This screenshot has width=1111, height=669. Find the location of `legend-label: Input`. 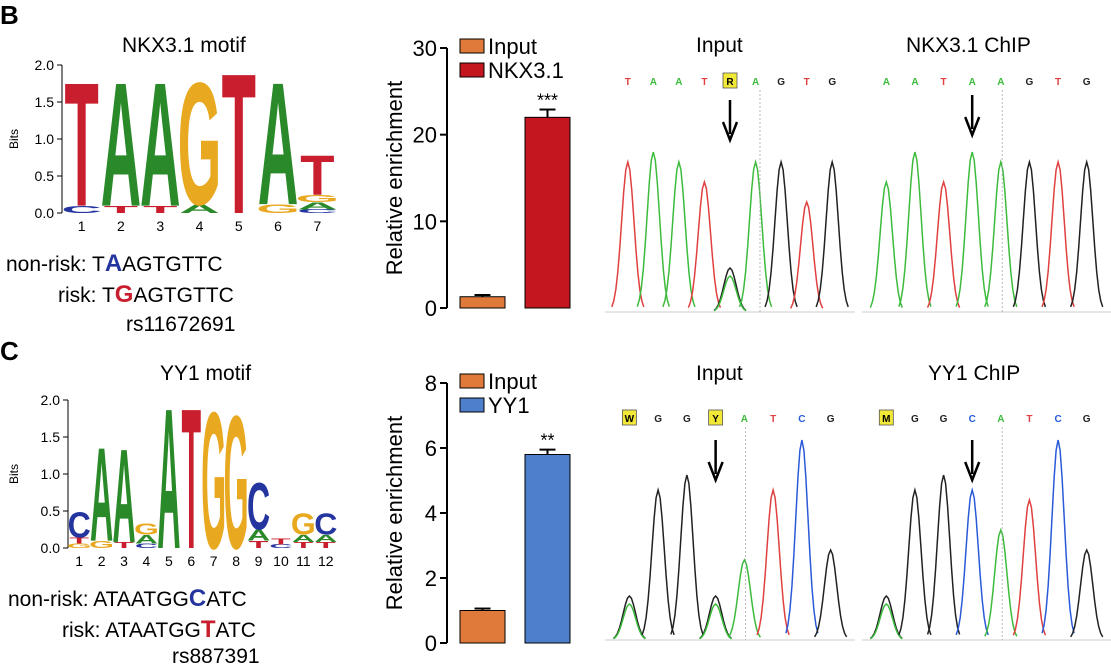

legend-label: Input is located at coordinates (512, 46).